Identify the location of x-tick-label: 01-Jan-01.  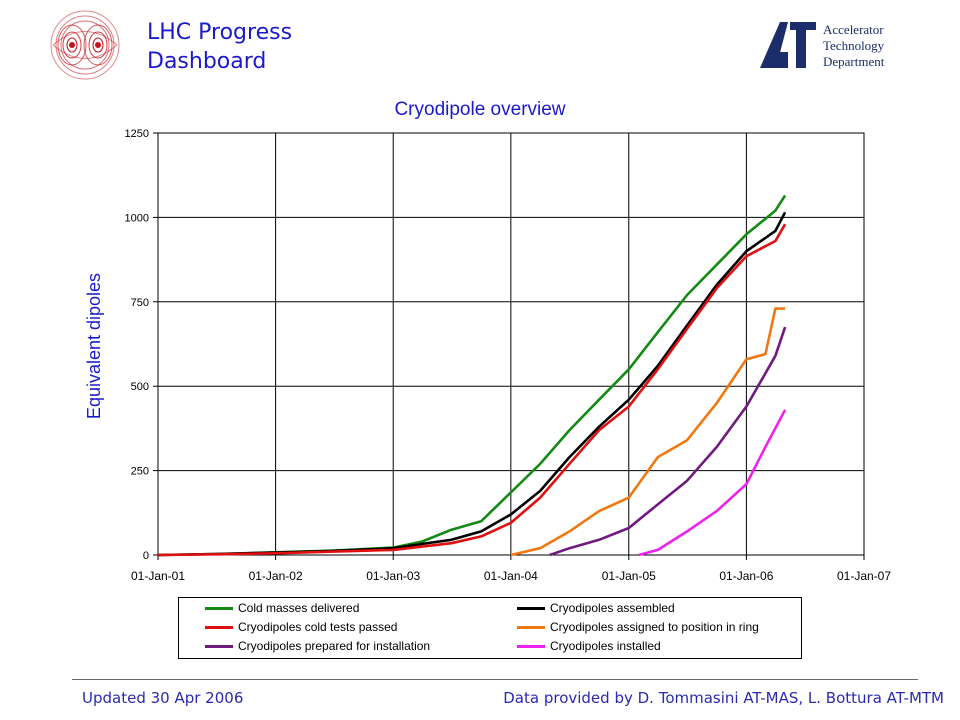
(158, 576).